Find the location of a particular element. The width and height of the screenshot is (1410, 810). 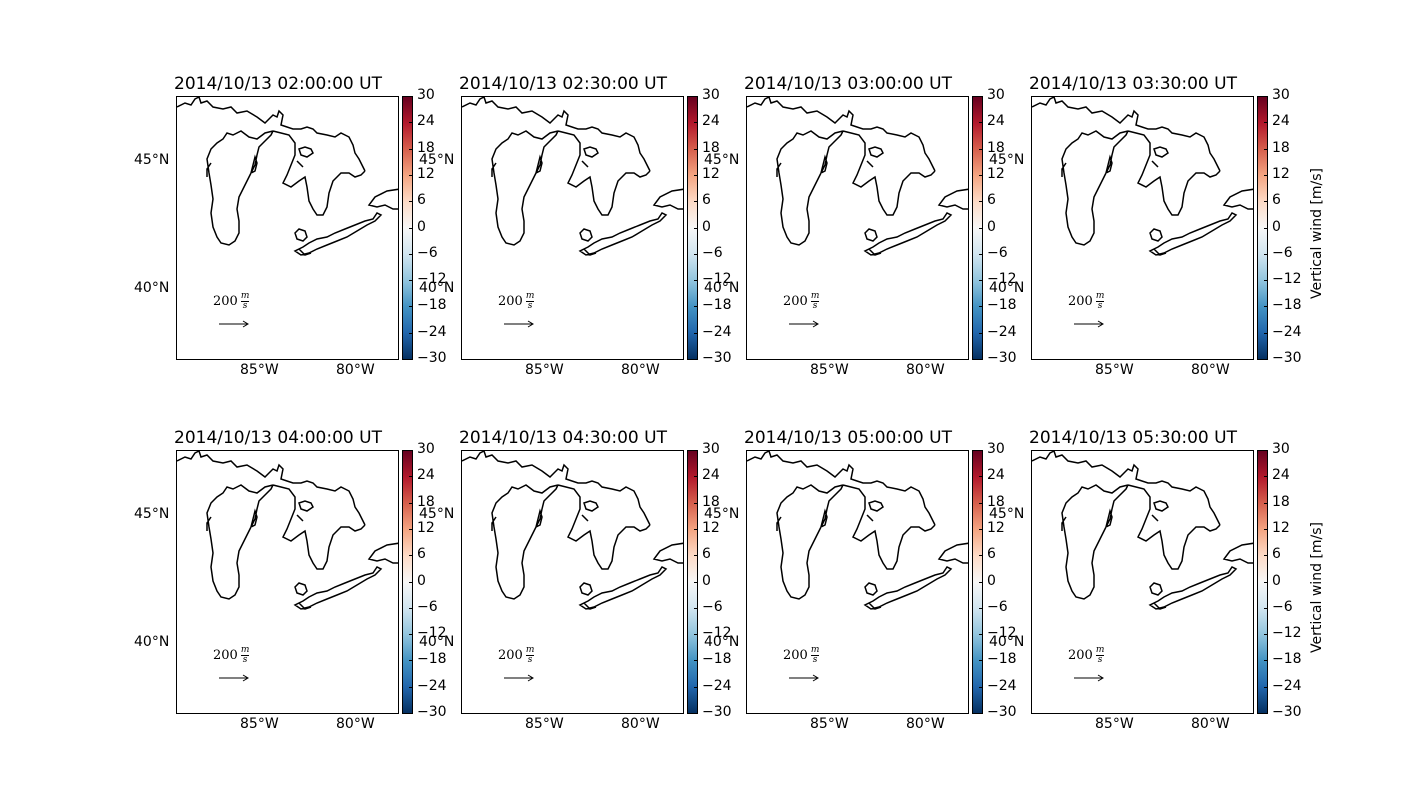

panel-title: 2014/10/13 03:00:00 UT is located at coordinates (848, 84).